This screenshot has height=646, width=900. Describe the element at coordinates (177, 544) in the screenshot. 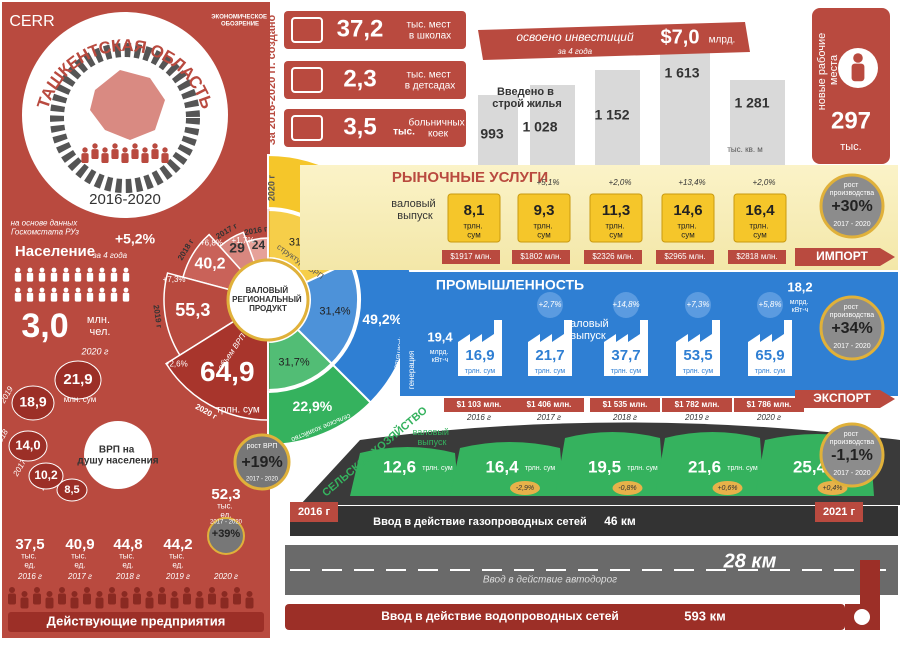

I see `enterprise-value: 44,2` at that location.